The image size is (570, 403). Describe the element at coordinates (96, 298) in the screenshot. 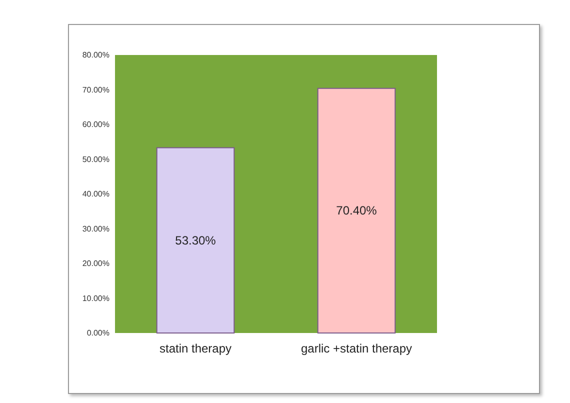

I see `y-tick-label: 10.00%` at that location.